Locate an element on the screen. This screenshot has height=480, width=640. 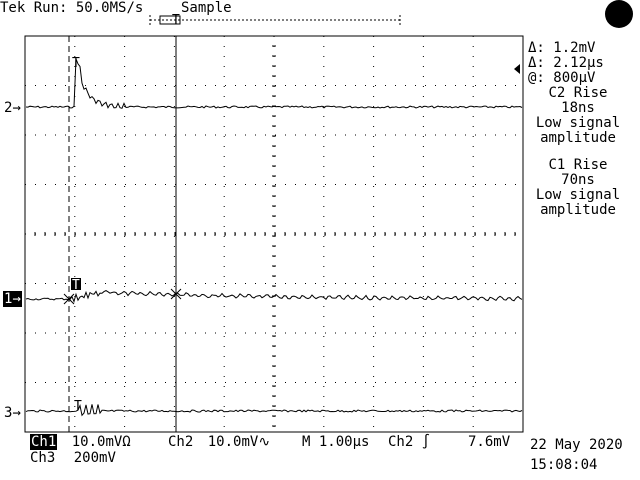
bandwidth-icon: ∿ is located at coordinates (264, 442).